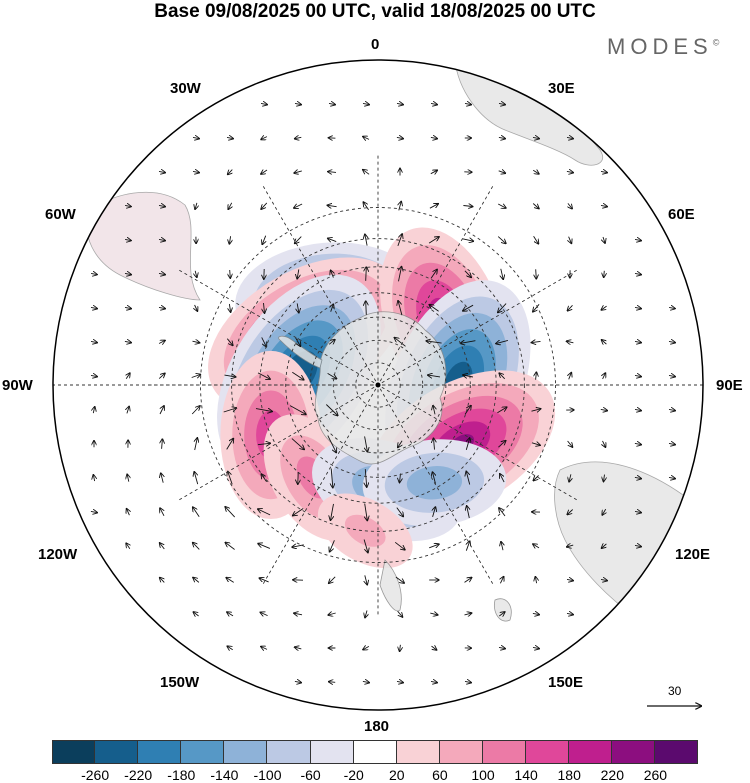 The height and width of the screenshot is (783, 750). What do you see at coordinates (693, 554) in the screenshot?
I see `lon-label-120e: 120E` at bounding box center [693, 554].